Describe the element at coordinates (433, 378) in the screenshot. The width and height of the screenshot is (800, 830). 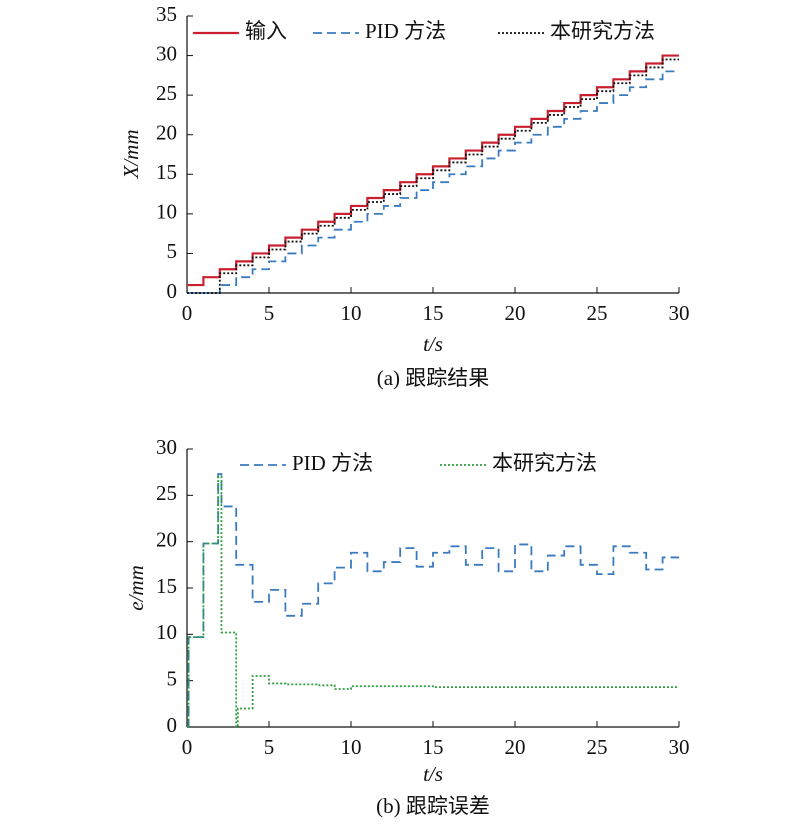
I see `caption: (a) 跟踪结果` at that location.